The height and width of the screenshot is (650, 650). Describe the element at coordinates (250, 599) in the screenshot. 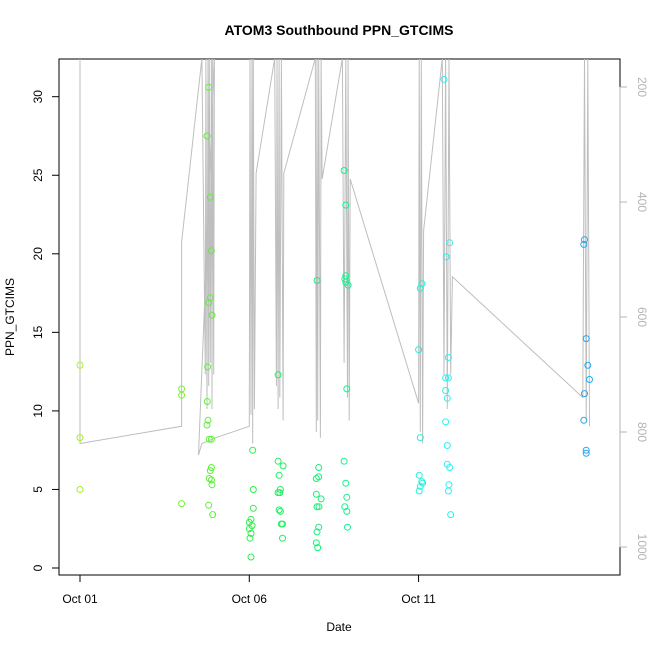

I see `x-tick-label: Oct 06` at that location.